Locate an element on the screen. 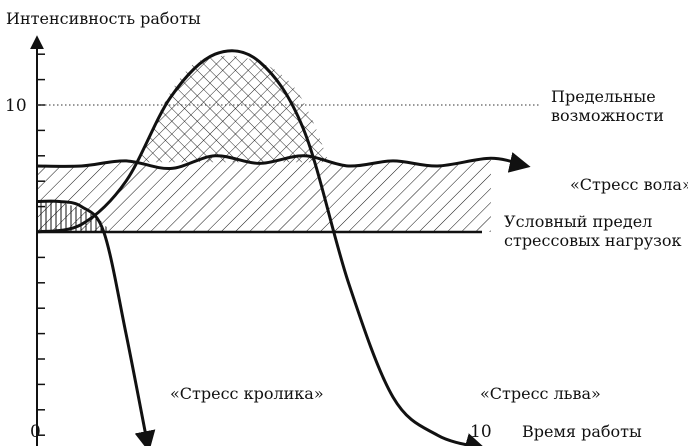 The height and width of the screenshot is (446, 688). series-lion-label: «Стресс льва» is located at coordinates (540, 393).